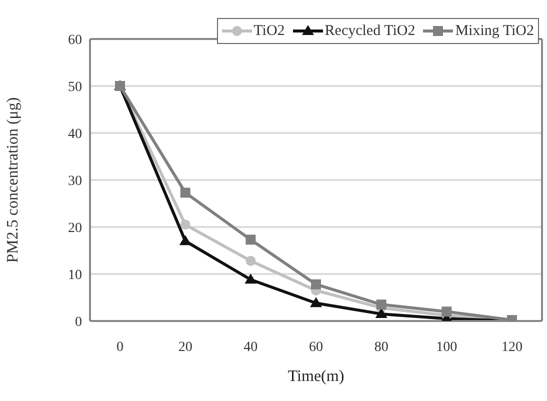 The width and height of the screenshot is (547, 401). What do you see at coordinates (75, 181) in the screenshot?
I see `y-tick-label: 30` at bounding box center [75, 181].